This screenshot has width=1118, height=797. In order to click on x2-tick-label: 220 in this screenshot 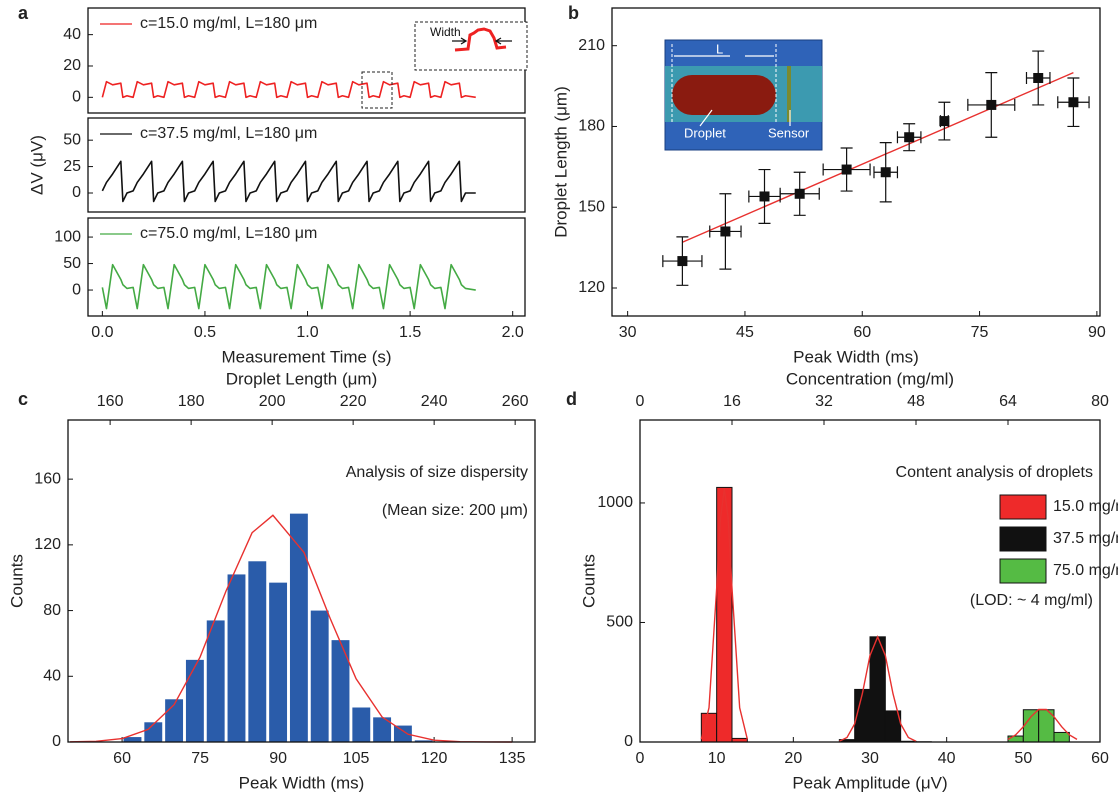, I will do `click(353, 401)`.